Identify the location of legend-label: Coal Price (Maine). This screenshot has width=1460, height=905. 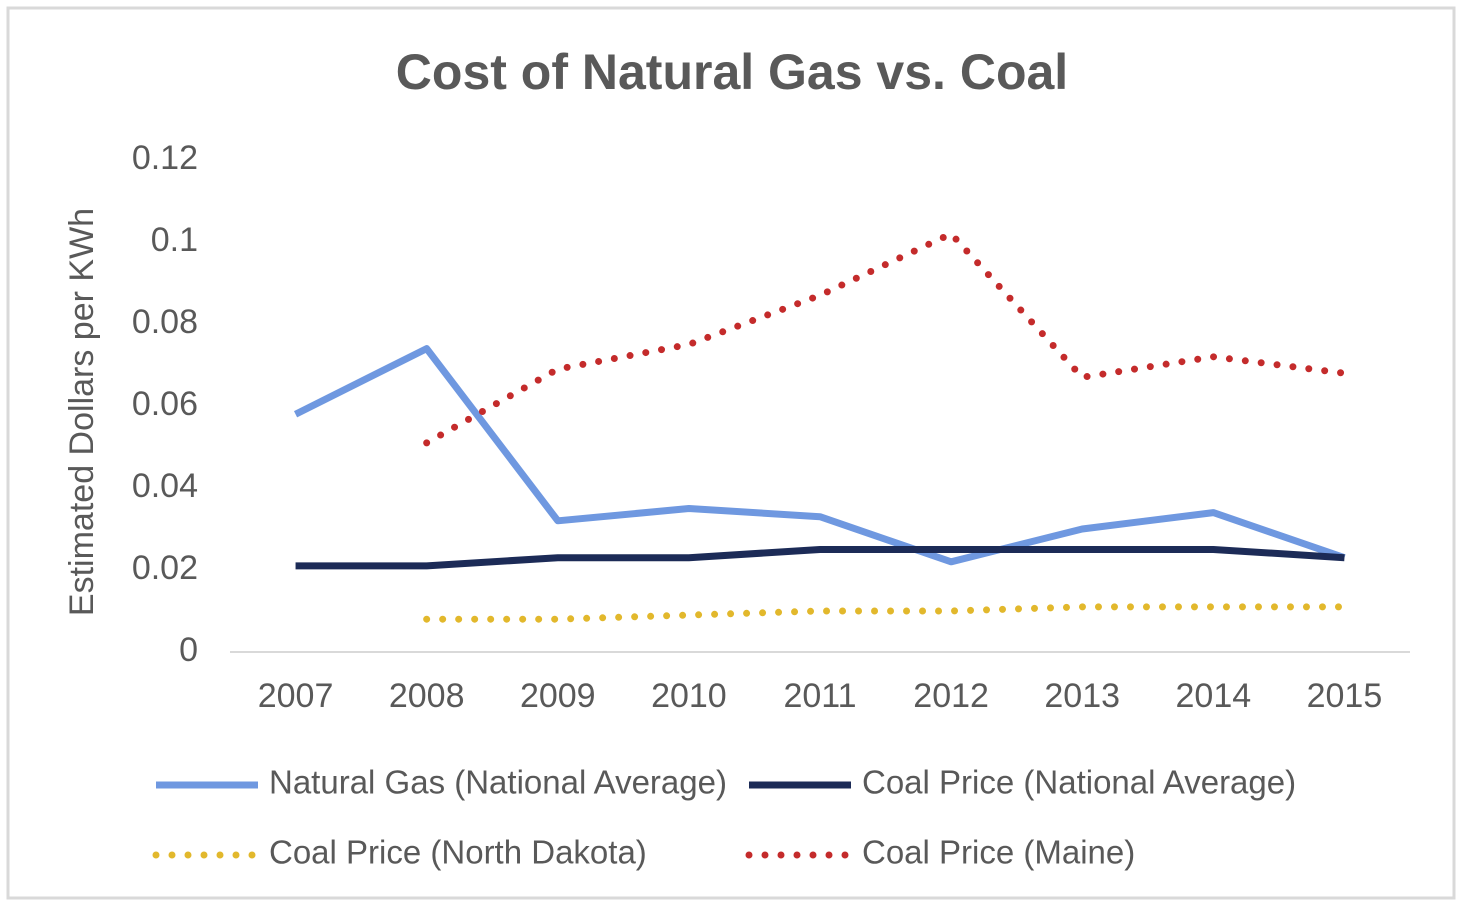
(998, 852).